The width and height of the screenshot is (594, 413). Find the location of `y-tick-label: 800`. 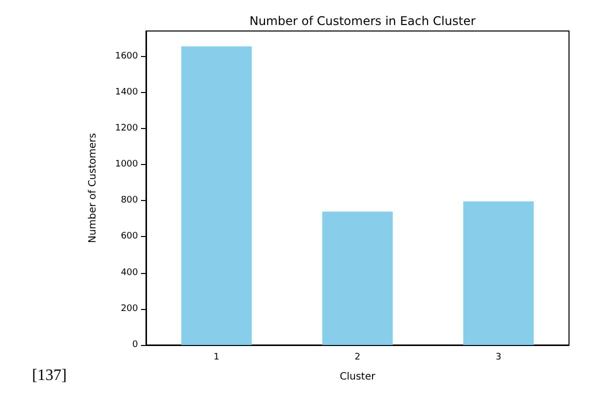

y-tick-label: 800 is located at coordinates (129, 201).